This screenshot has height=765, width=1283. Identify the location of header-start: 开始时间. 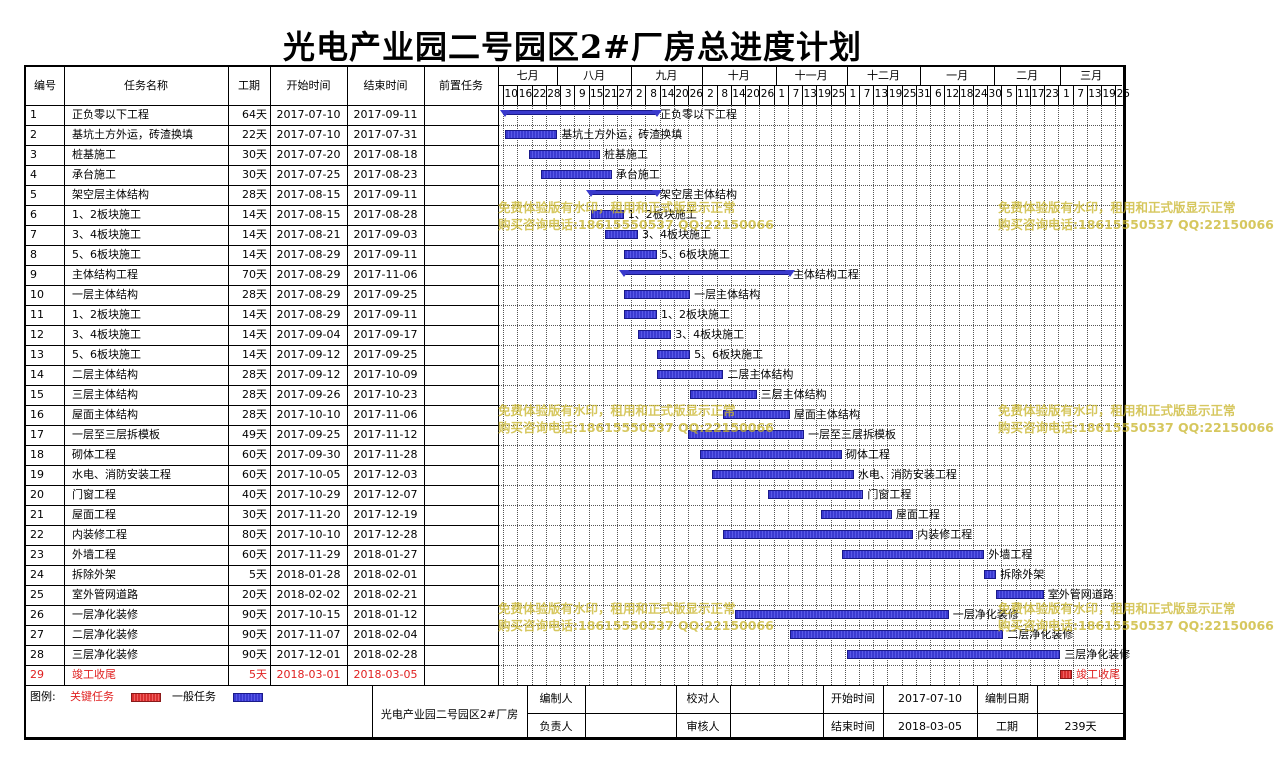
(308, 85).